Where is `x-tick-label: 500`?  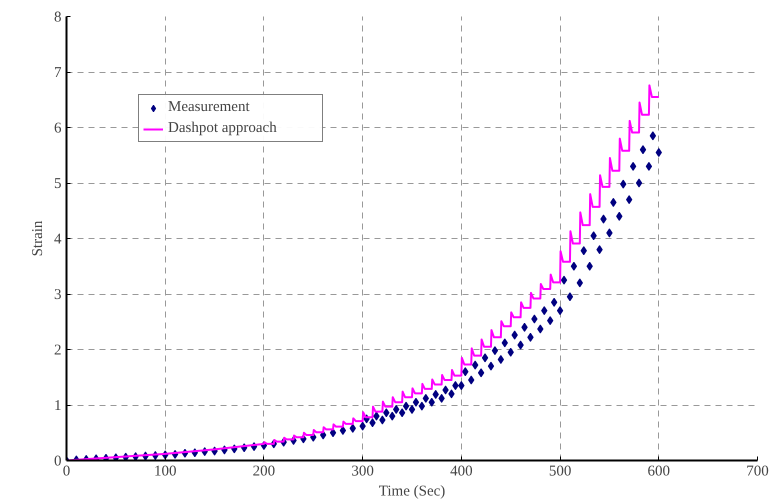 x-tick-label: 500 is located at coordinates (560, 472).